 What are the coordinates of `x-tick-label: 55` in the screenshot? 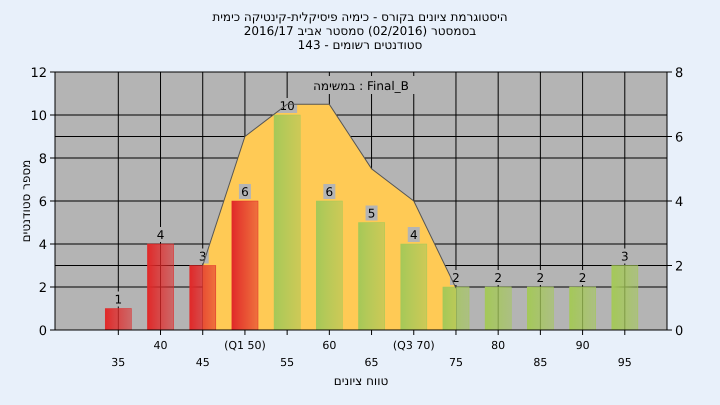 It's located at (287, 362).